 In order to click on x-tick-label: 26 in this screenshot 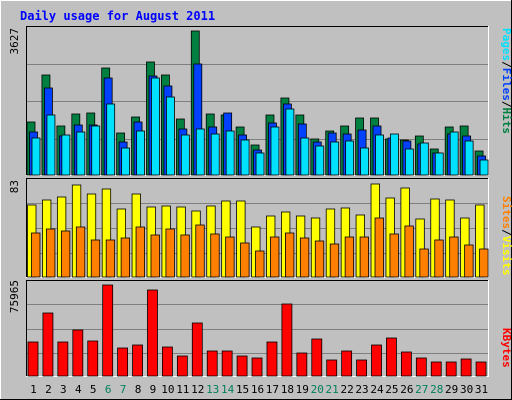, I will do `click(406, 389)`.